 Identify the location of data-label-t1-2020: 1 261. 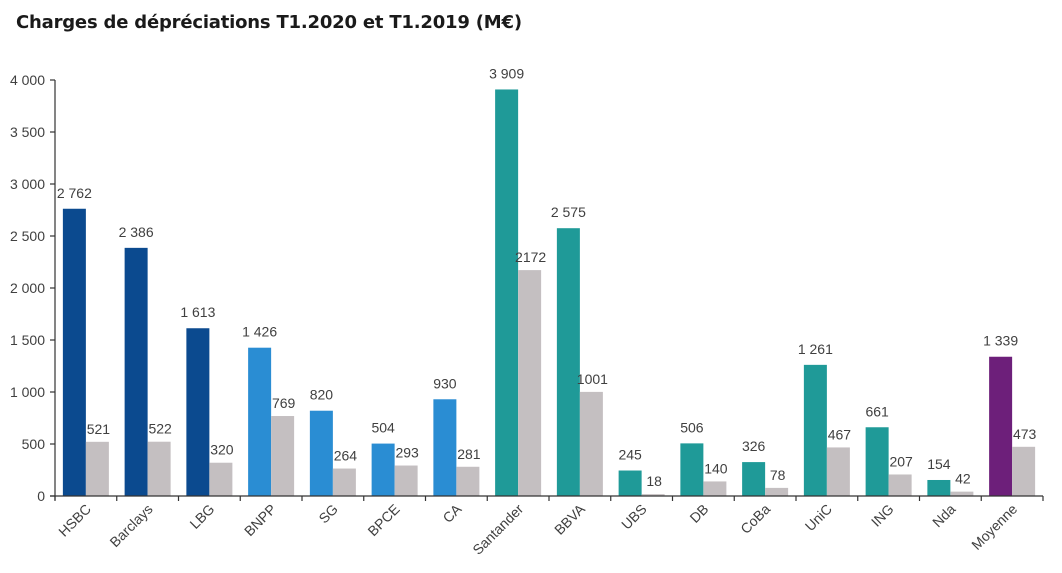
(815, 349).